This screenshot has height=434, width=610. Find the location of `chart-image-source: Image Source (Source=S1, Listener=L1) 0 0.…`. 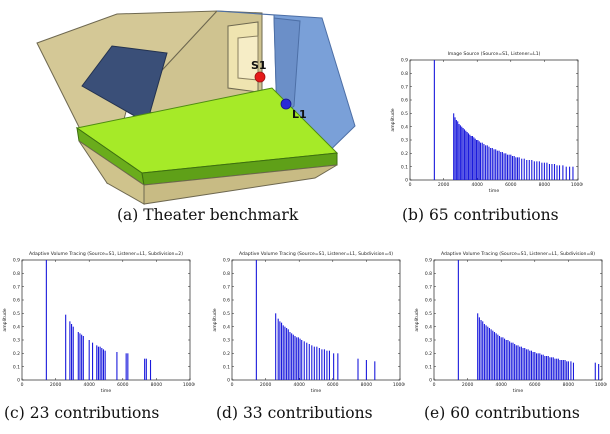

chart-image-source: Image Source (Source=S1, Listener=L1) 0 0.… is located at coordinates (486, 122).